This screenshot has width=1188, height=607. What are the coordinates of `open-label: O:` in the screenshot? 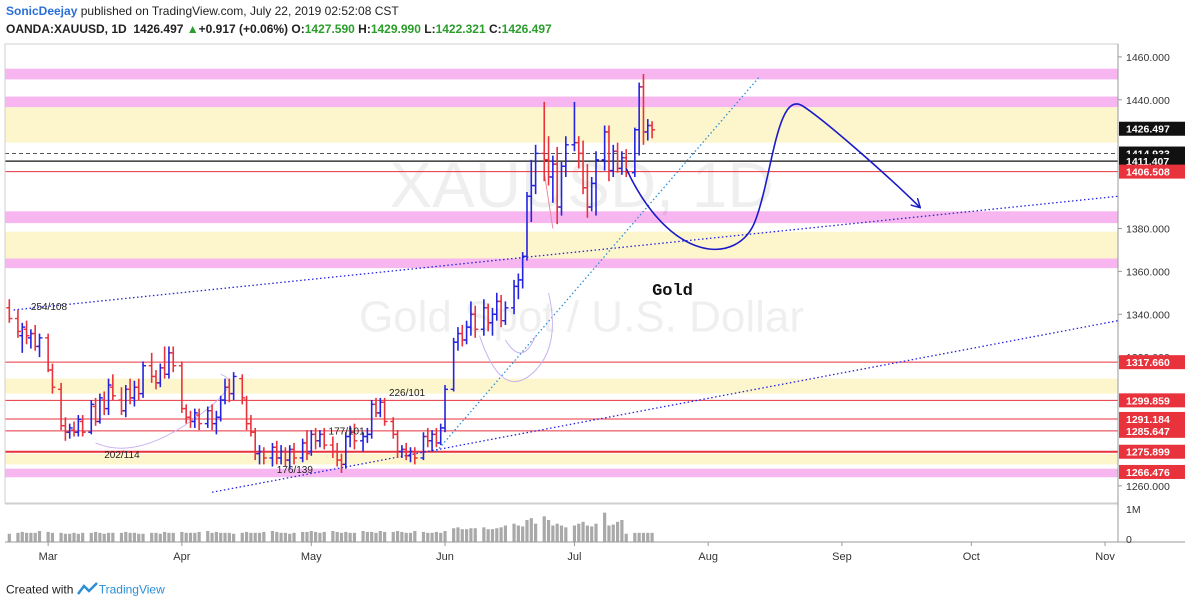 It's located at (298, 29).